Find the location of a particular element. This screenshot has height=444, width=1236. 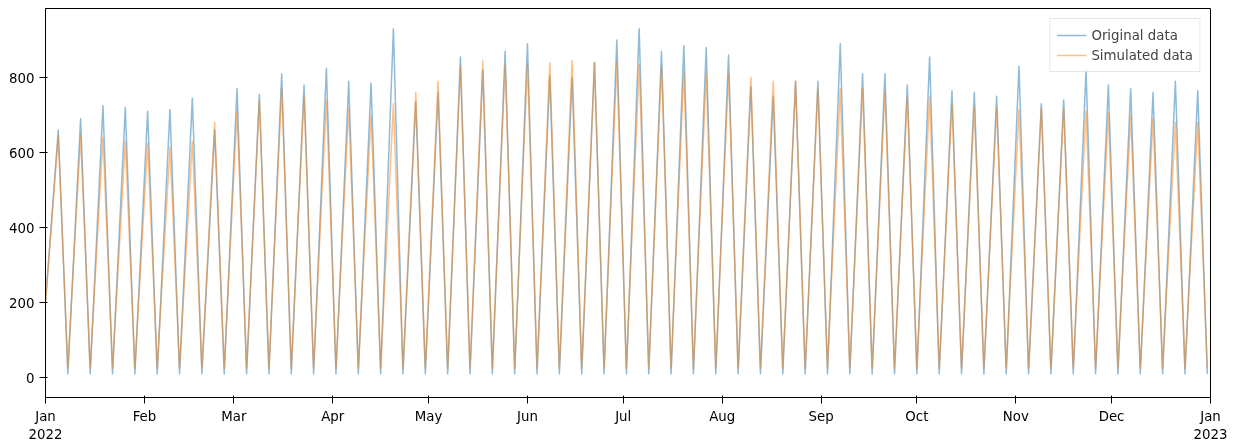

y-tick-label: 600 is located at coordinates (22, 153).